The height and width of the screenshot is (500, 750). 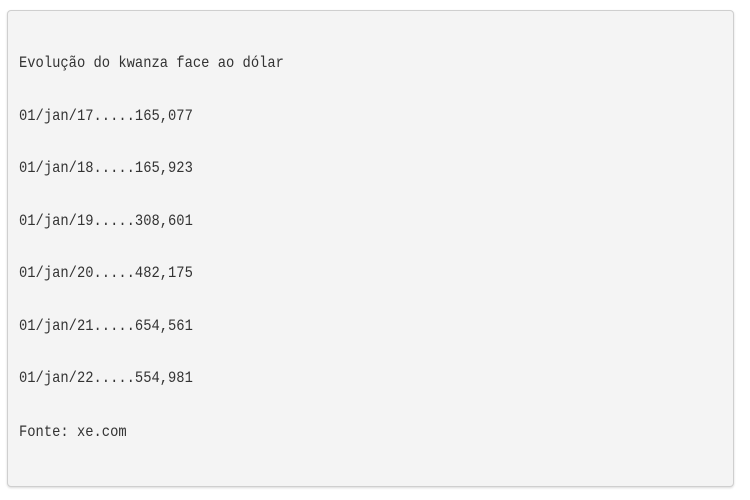 What do you see at coordinates (106, 274) in the screenshot?
I see `rate-line: 01/jan/20.....482,175` at bounding box center [106, 274].